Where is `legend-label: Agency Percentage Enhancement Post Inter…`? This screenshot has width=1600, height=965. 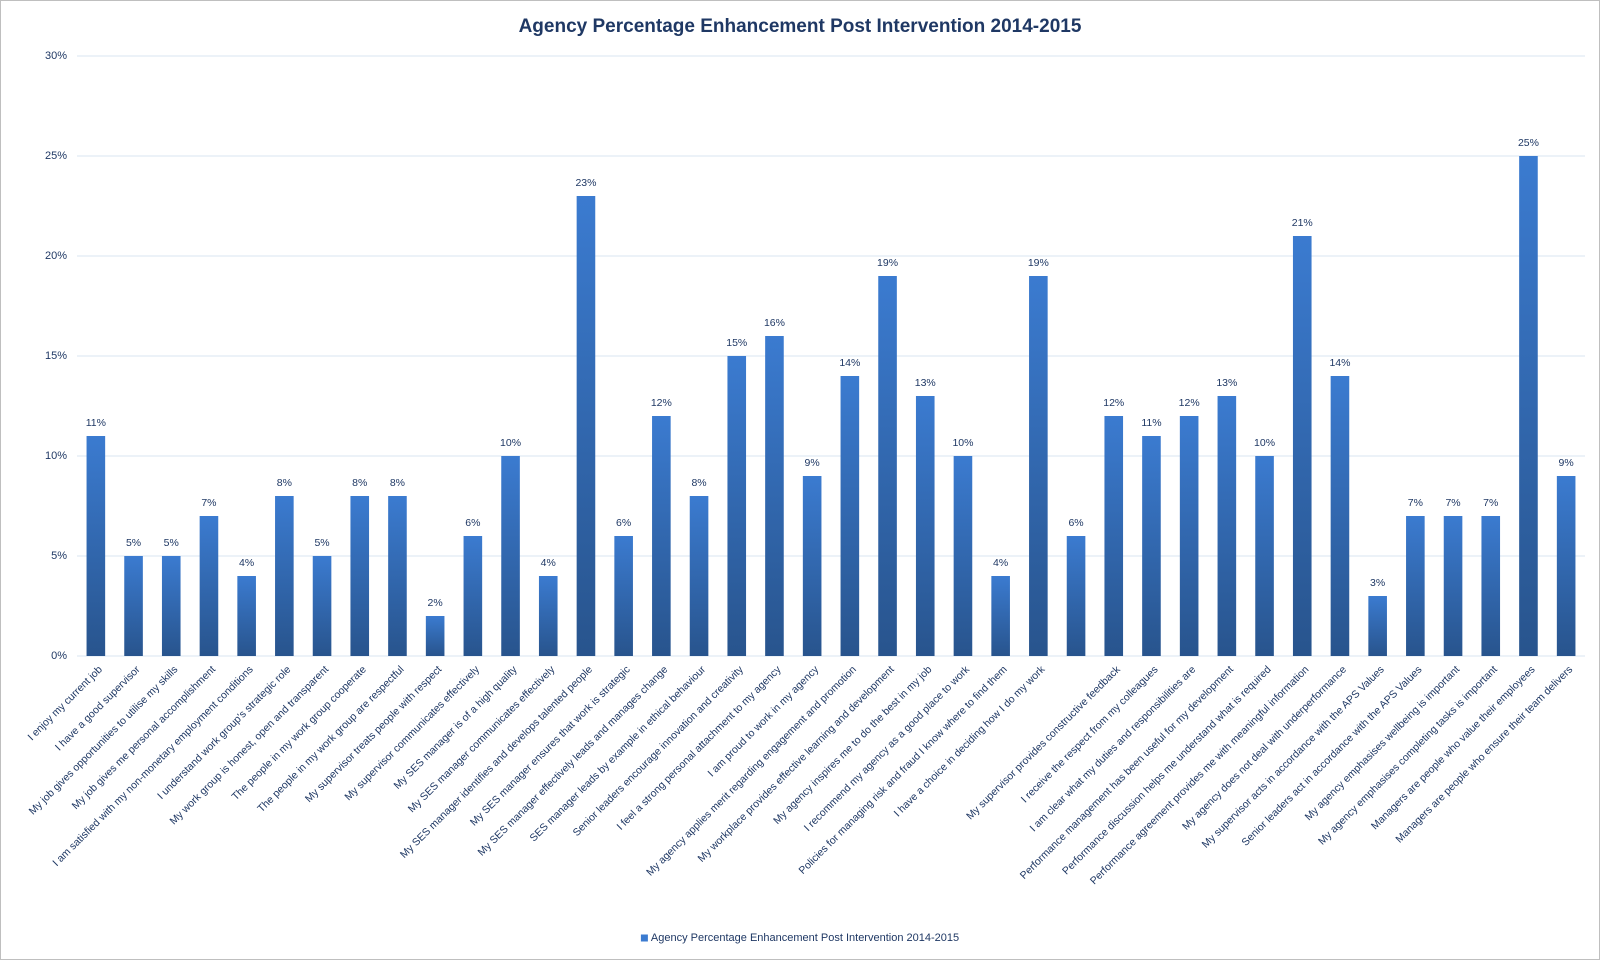
legend-label: Agency Percentage Enhancement Post Inter… is located at coordinates (805, 938).